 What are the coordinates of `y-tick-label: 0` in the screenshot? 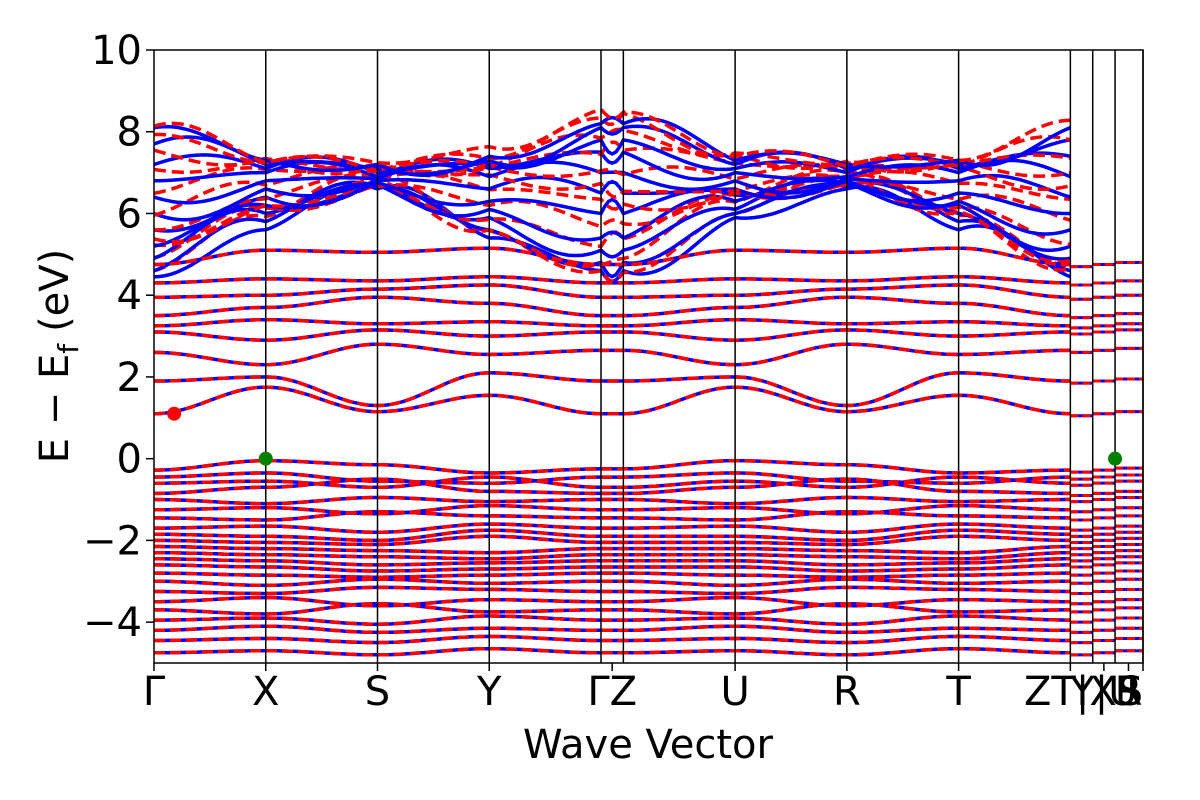 It's located at (129, 460).